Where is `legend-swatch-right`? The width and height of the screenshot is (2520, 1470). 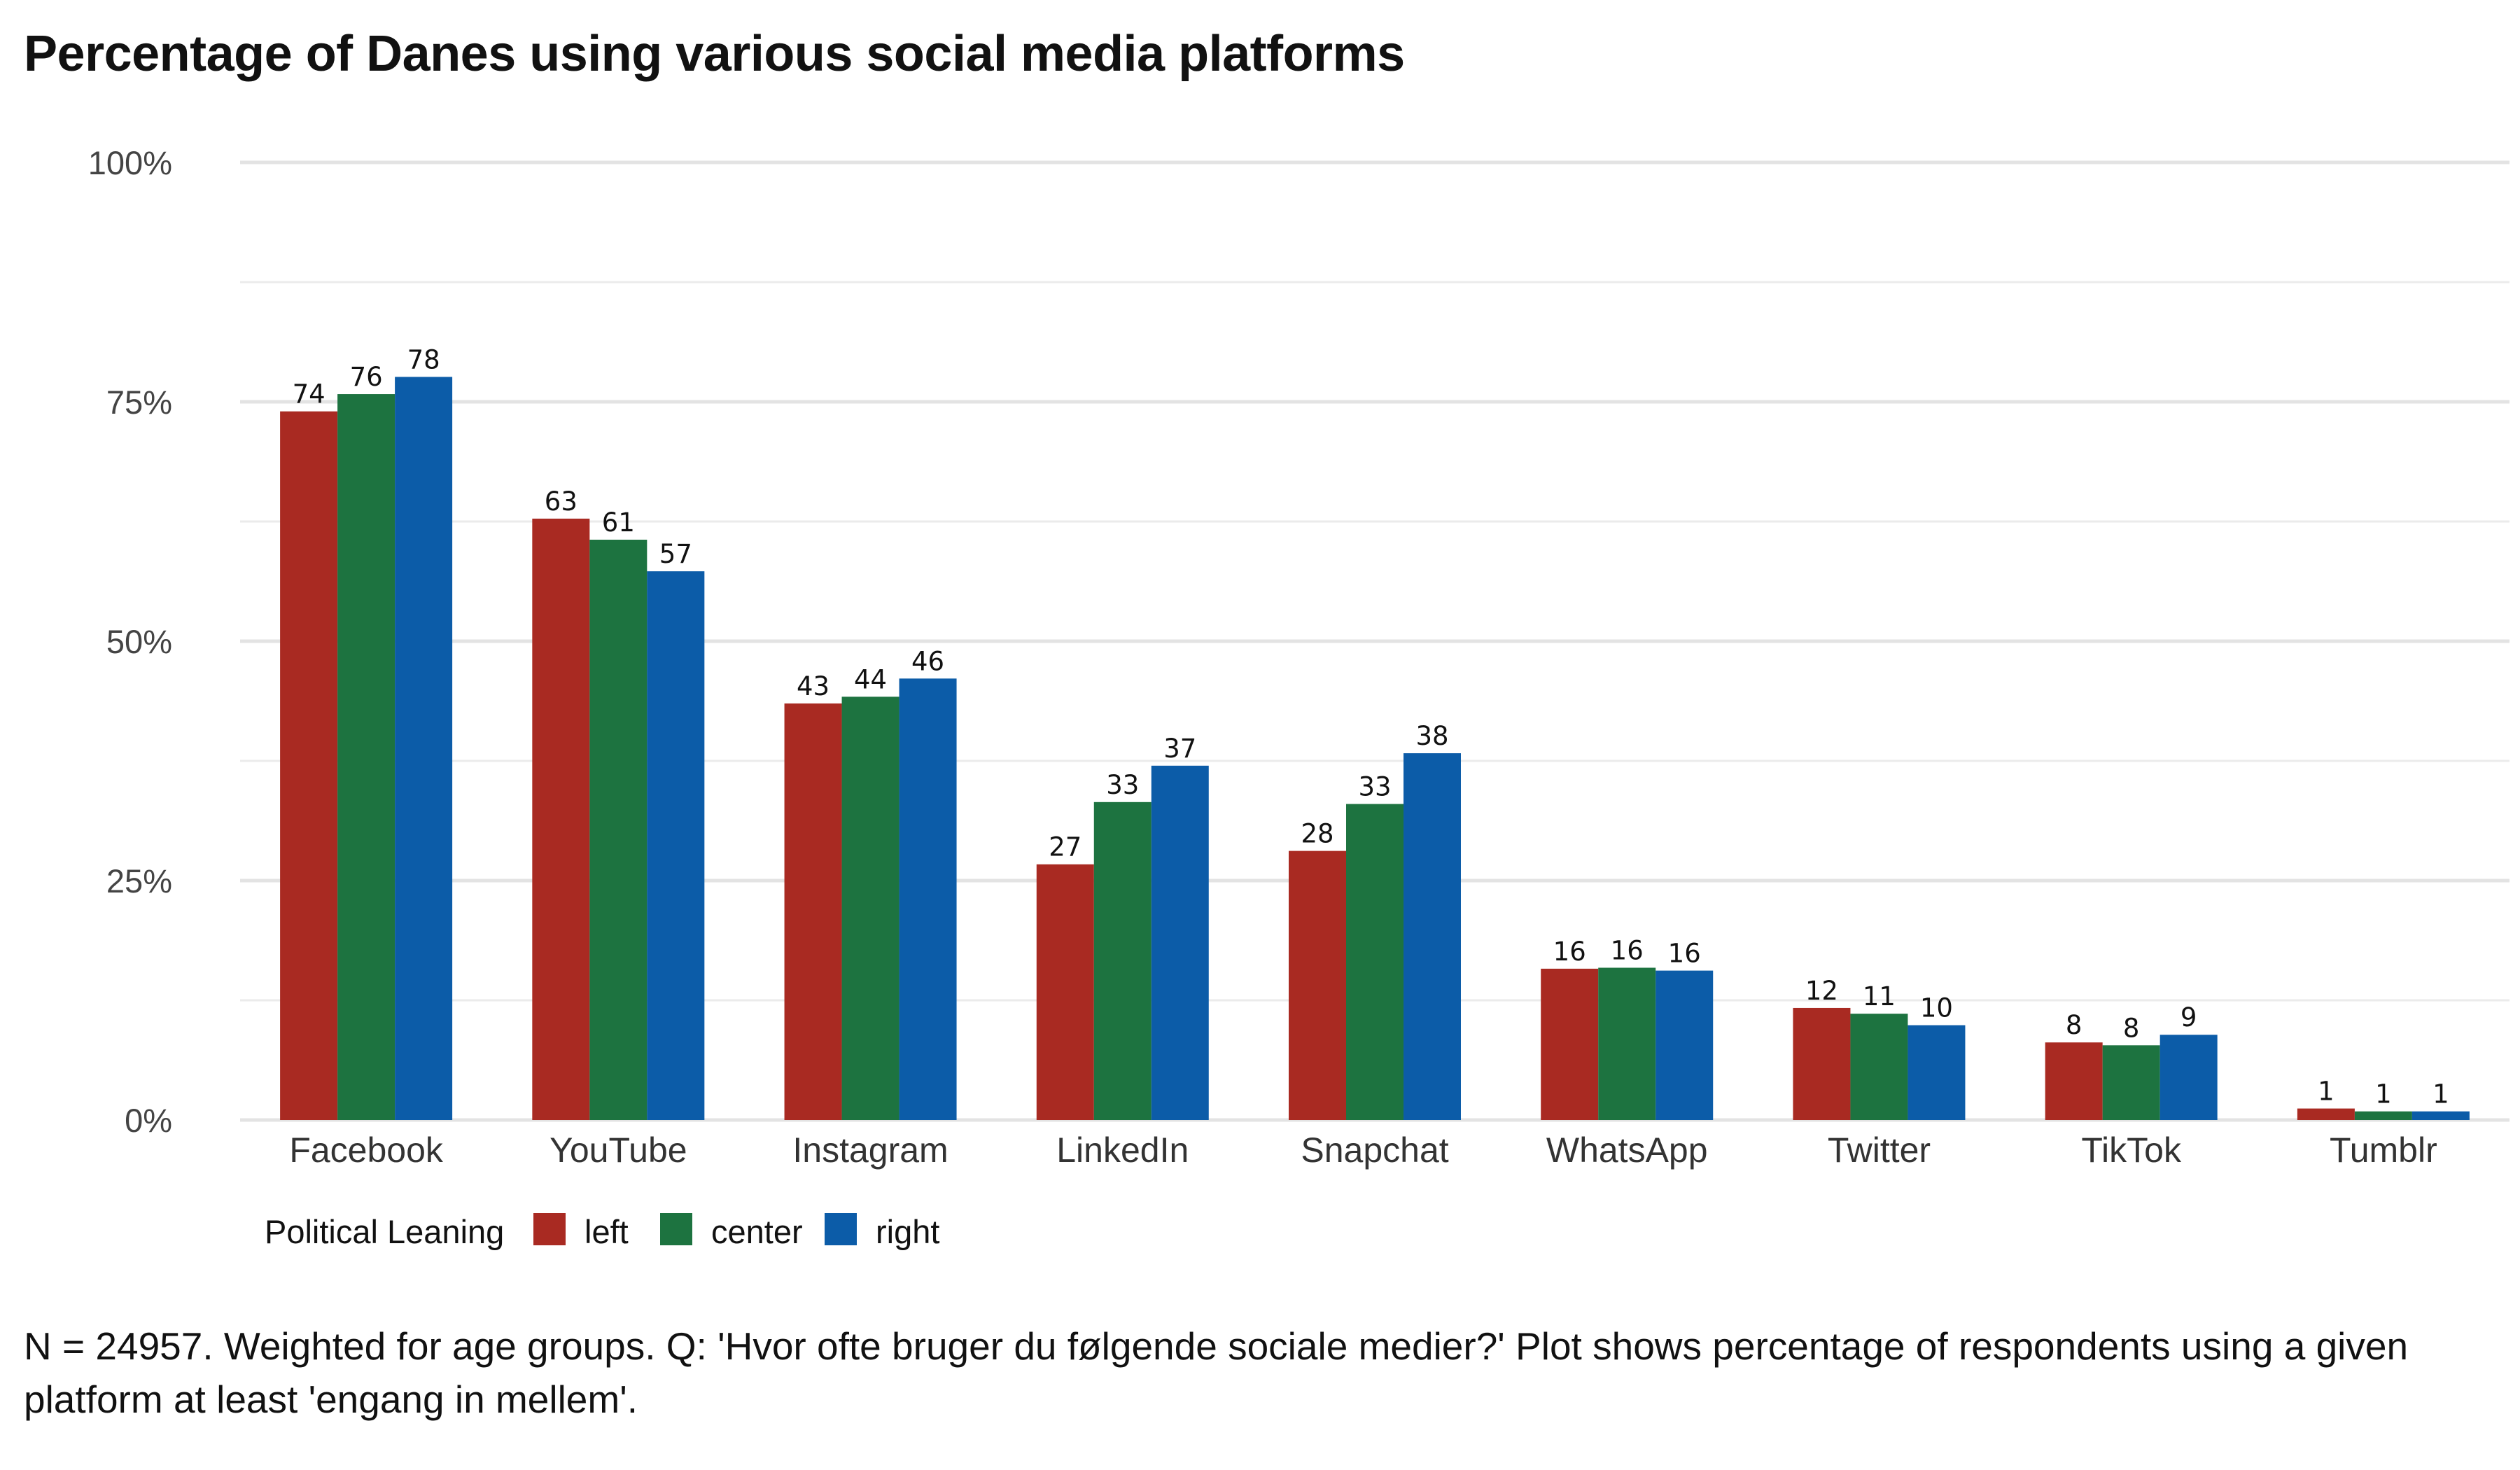
legend-swatch-right is located at coordinates (841, 1229).